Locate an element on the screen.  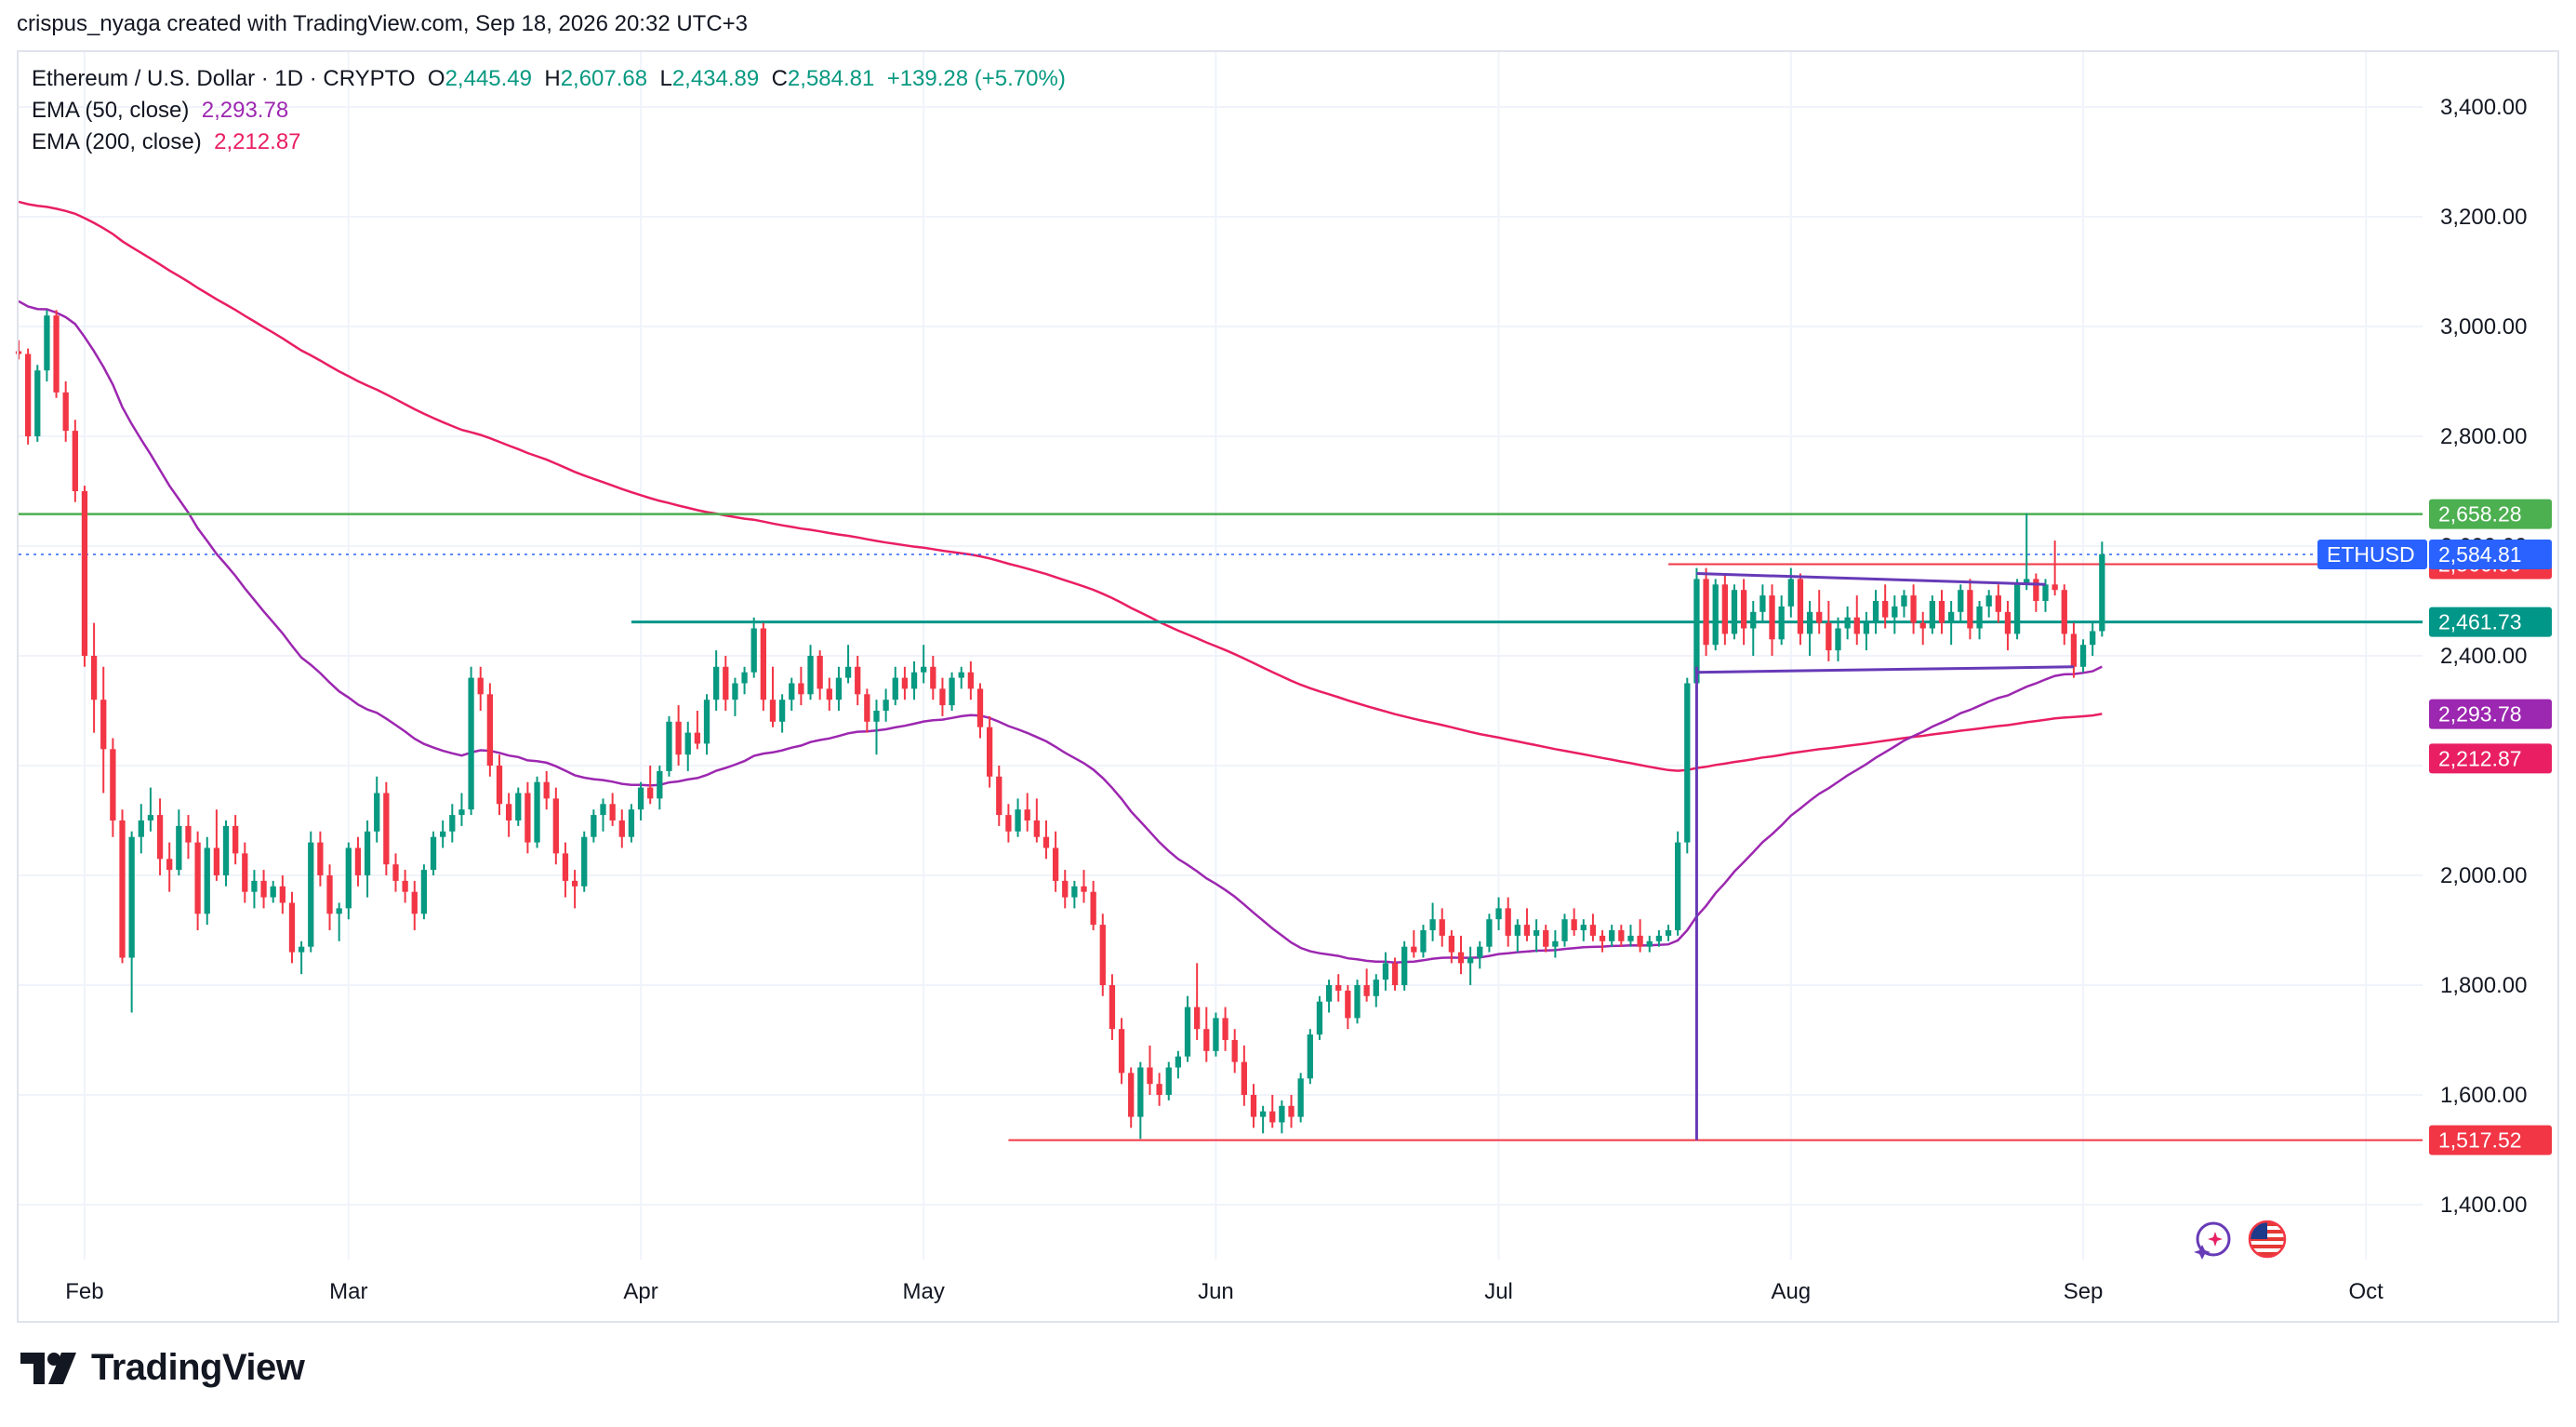
y-tick-label: 1,800.00 is located at coordinates (2483, 986).